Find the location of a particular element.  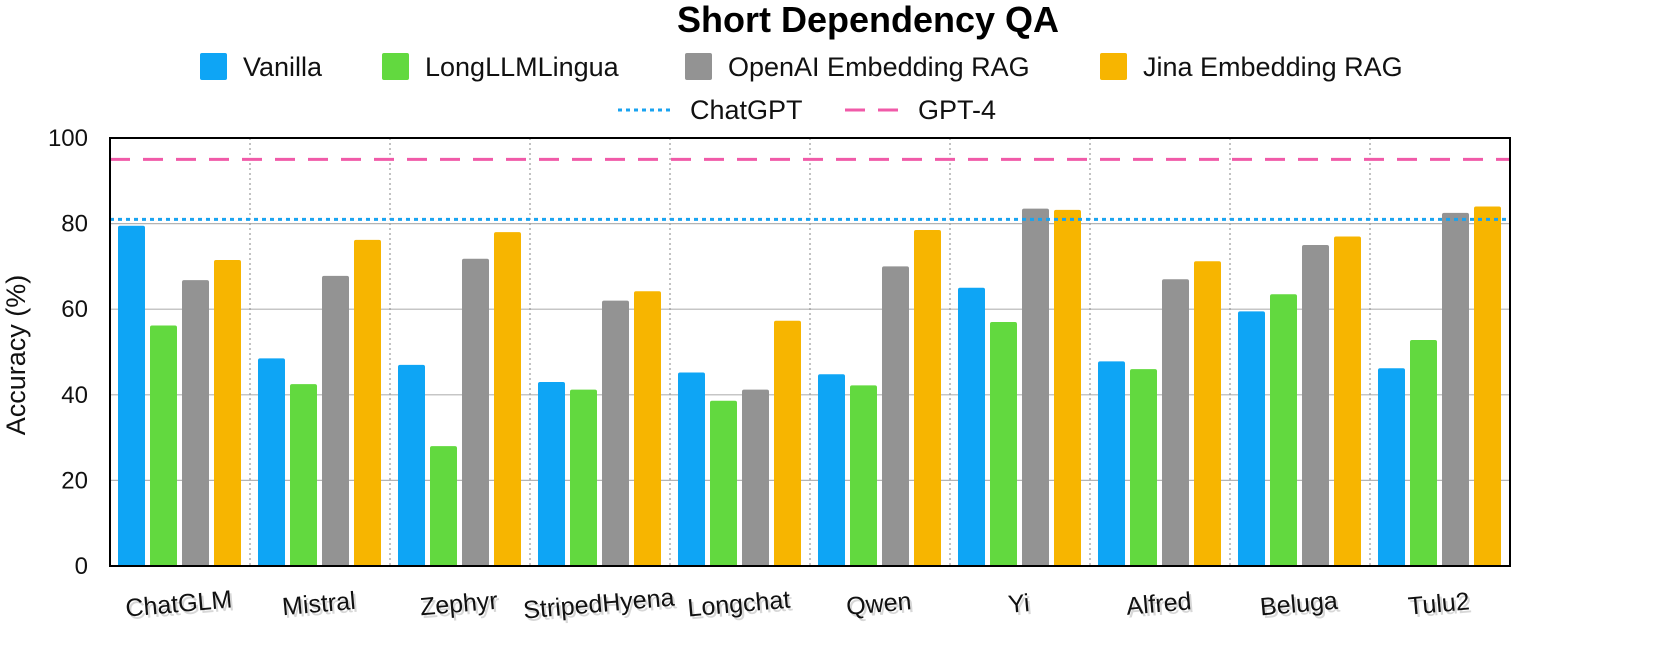

x-tick-label: Qwen is located at coordinates (879, 604).